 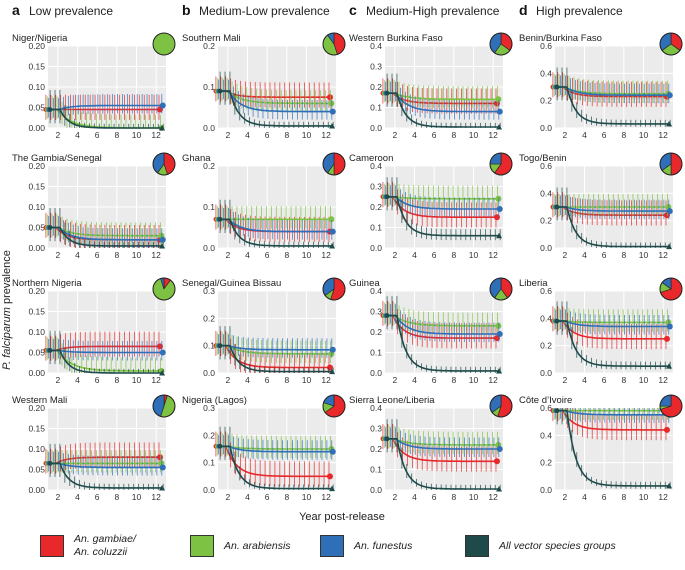 What do you see at coordinates (545, 400) in the screenshot?
I see `panel-title: Côte d’Ivoire` at bounding box center [545, 400].